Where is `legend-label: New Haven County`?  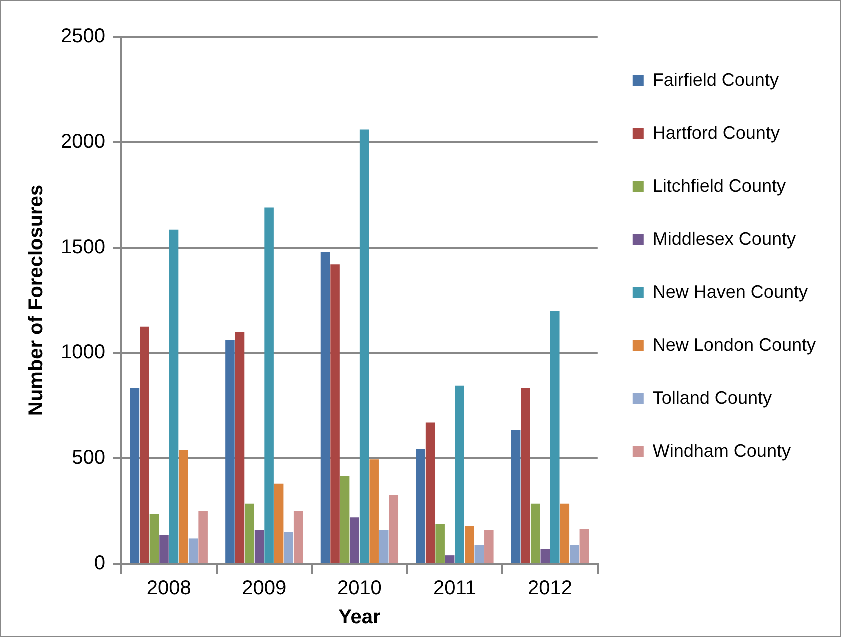
legend-label: New Haven County is located at coordinates (730, 292).